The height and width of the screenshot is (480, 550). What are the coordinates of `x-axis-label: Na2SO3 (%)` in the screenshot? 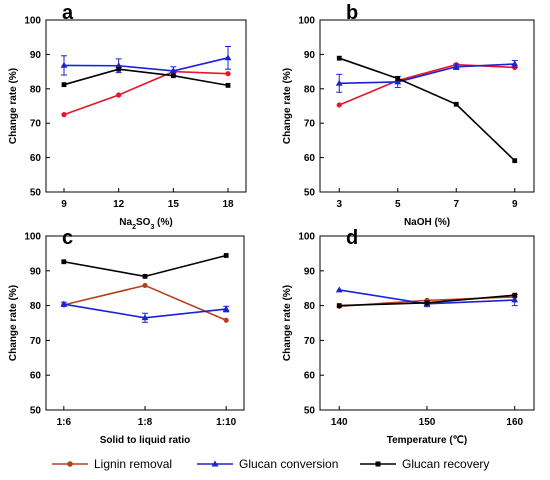 It's located at (145, 224).